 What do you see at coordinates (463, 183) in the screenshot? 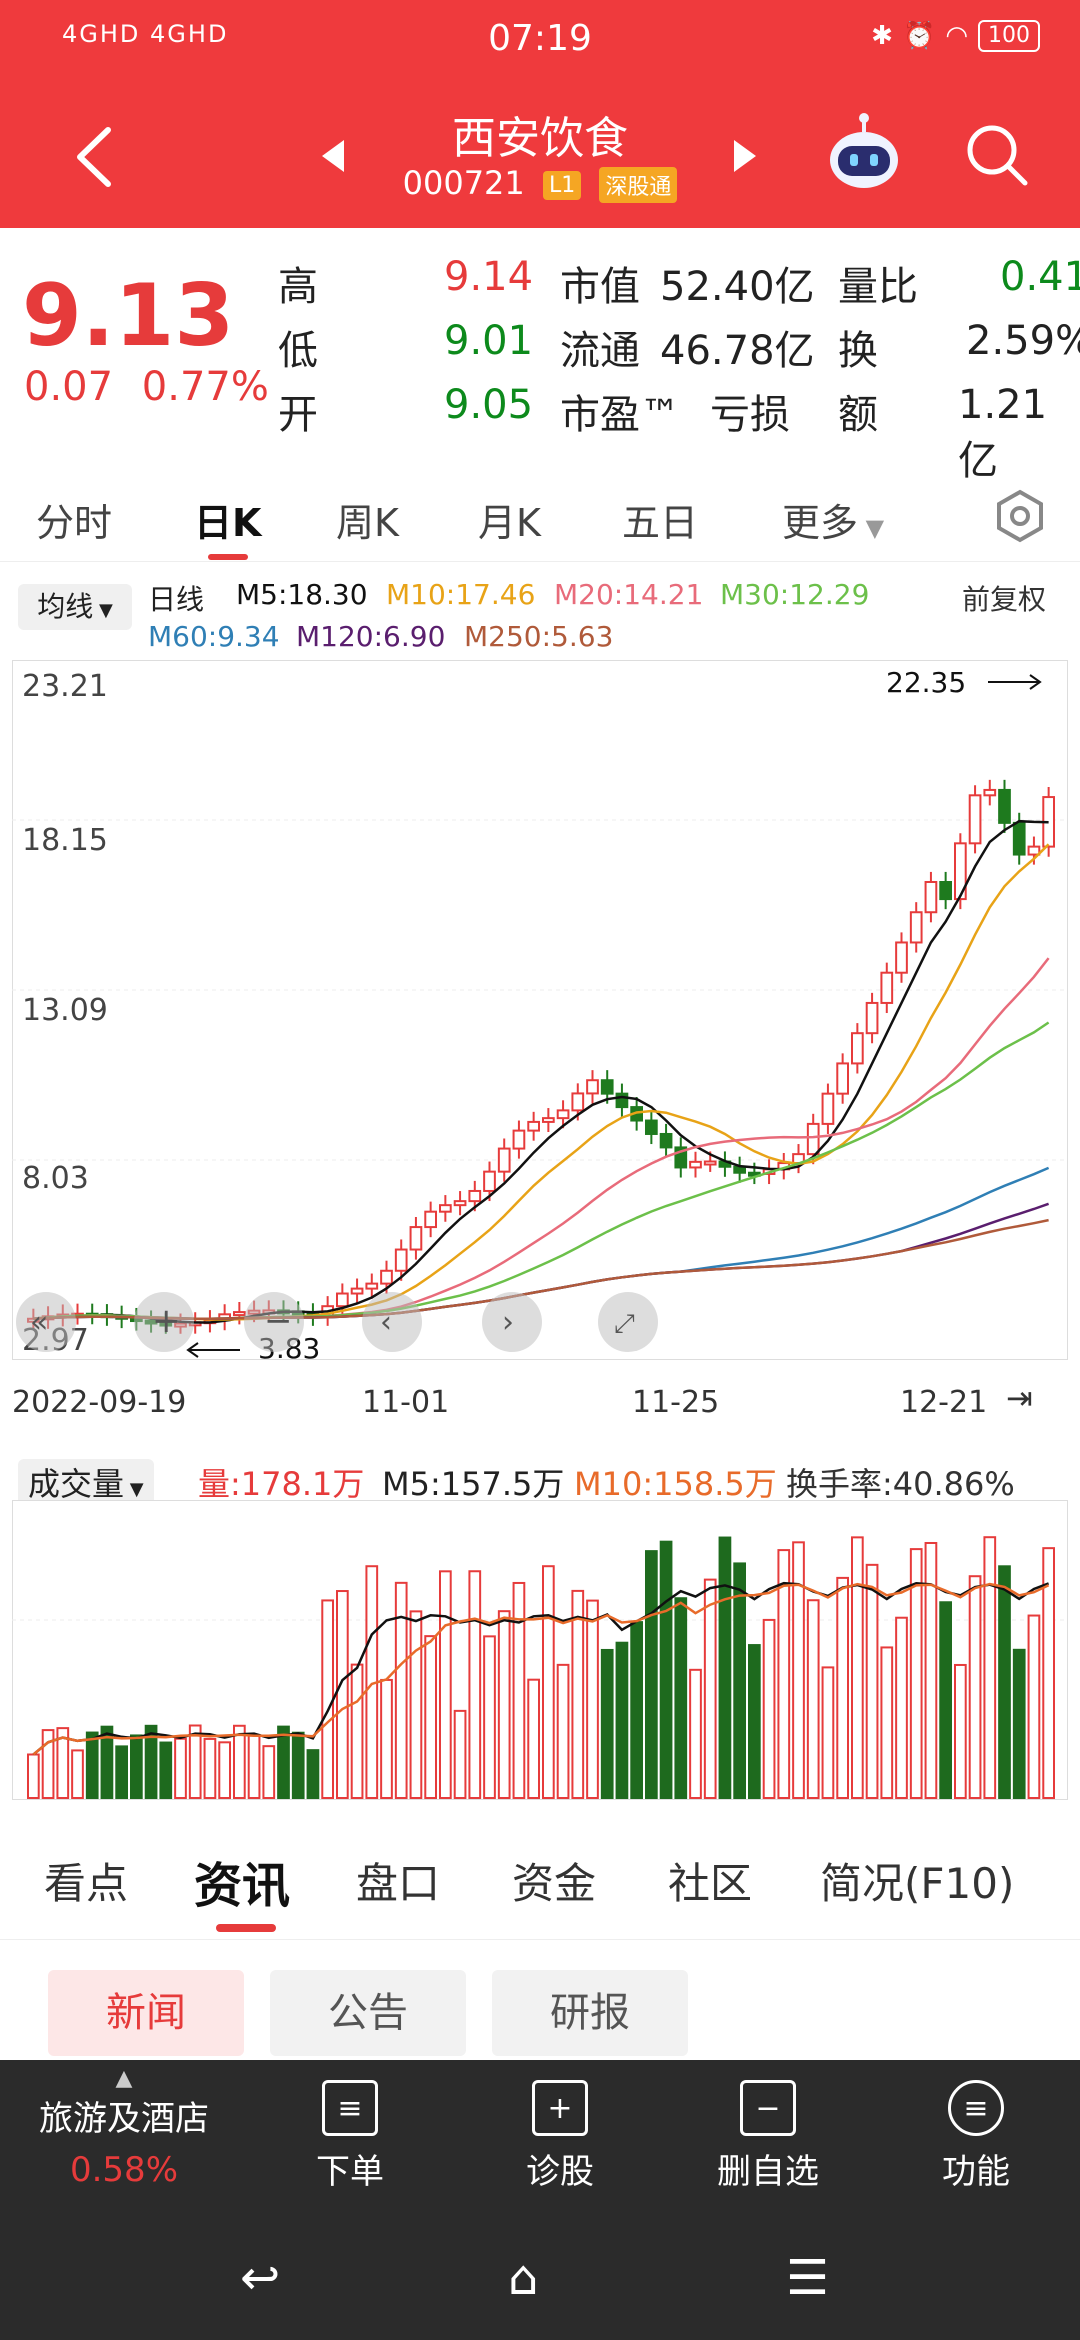
I see `stock-code: 000721` at bounding box center [463, 183].